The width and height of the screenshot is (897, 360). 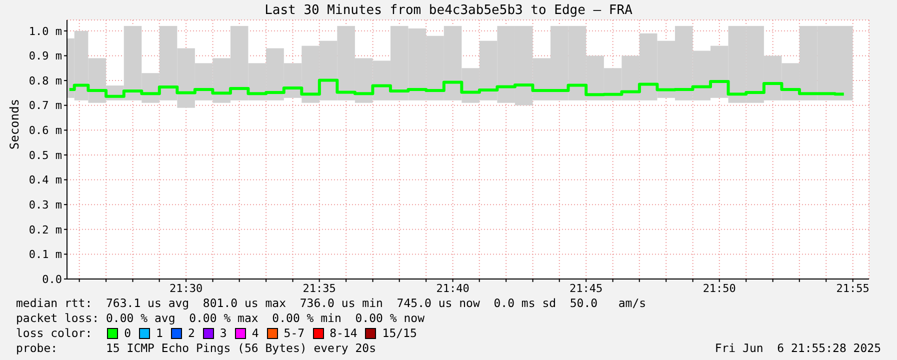 I want to click on y-tick-label: 0.8 m, so click(x=45, y=81).